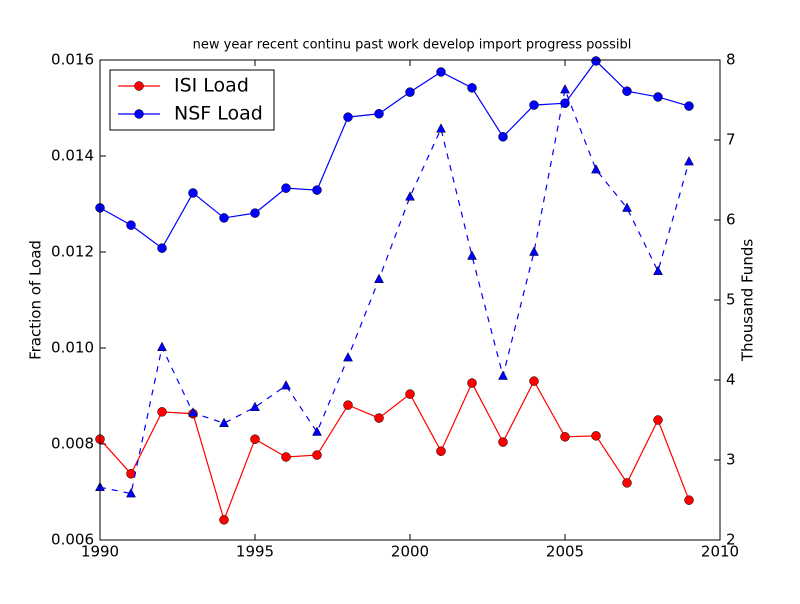  I want to click on y-tick-label: 0.012, so click(72, 252).